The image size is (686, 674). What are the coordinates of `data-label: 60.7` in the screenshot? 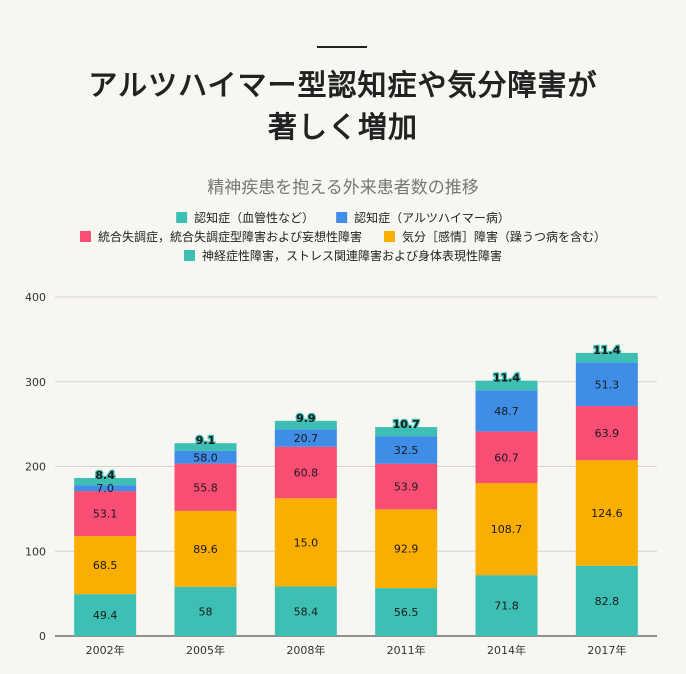 It's located at (506, 457).